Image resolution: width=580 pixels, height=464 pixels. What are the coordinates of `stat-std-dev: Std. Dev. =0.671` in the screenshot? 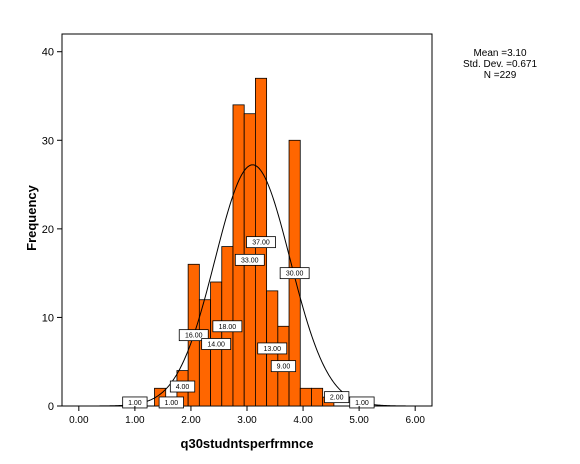 It's located at (500, 64).